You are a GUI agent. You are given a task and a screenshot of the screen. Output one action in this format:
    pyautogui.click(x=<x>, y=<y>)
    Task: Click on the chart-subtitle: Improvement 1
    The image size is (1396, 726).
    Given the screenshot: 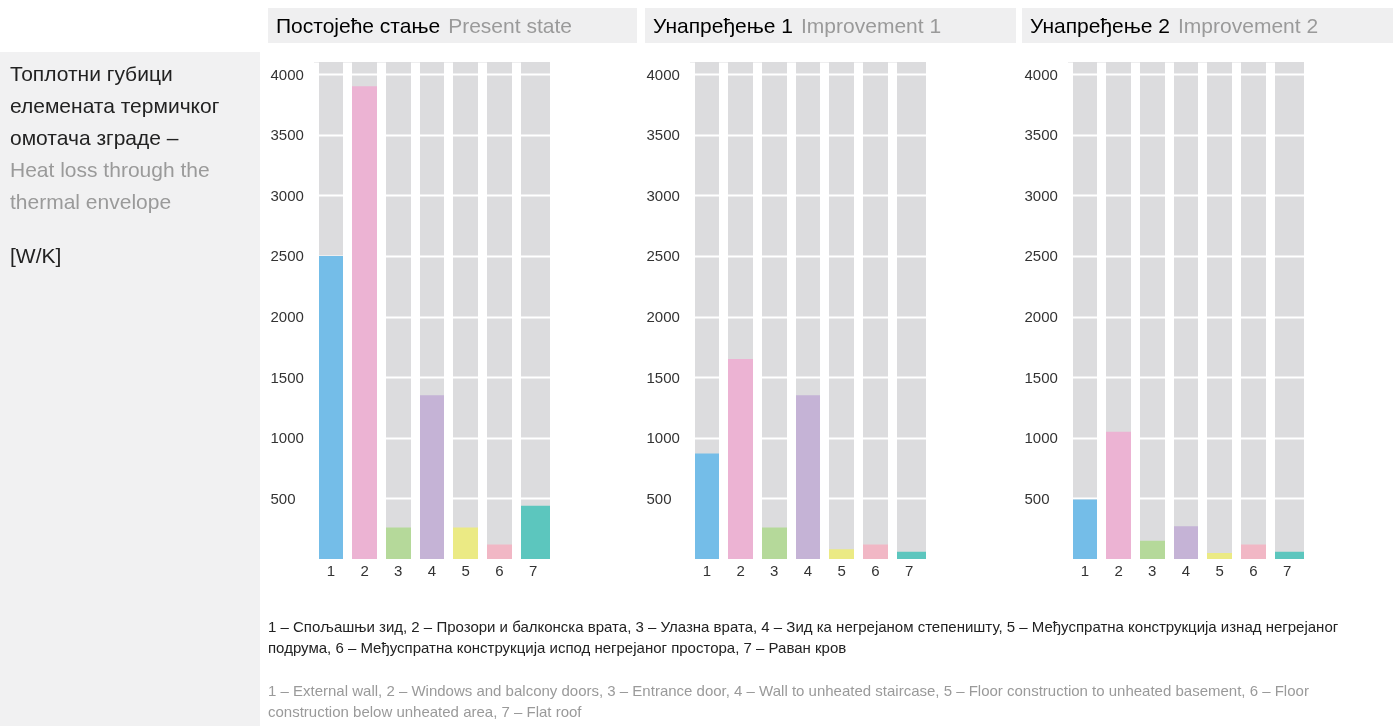 What is the action you would take?
    pyautogui.click(x=871, y=25)
    